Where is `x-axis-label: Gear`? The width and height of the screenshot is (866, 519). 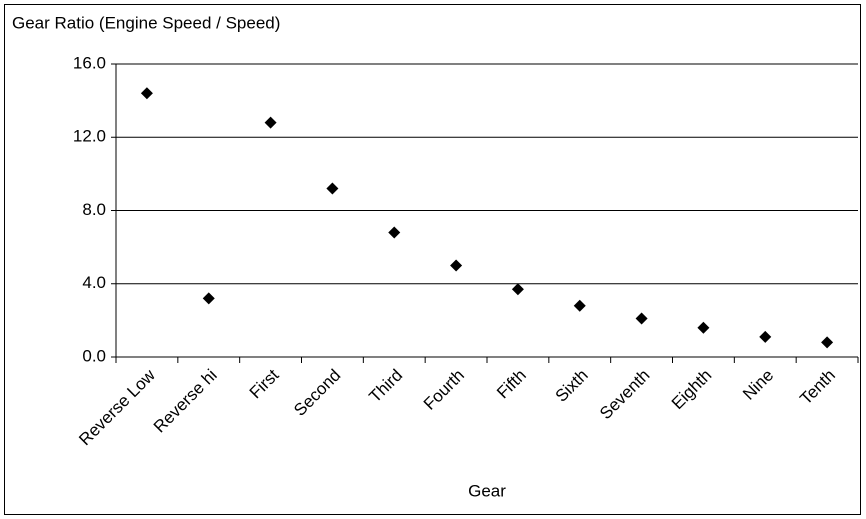
x-axis-label: Gear is located at coordinates (487, 490).